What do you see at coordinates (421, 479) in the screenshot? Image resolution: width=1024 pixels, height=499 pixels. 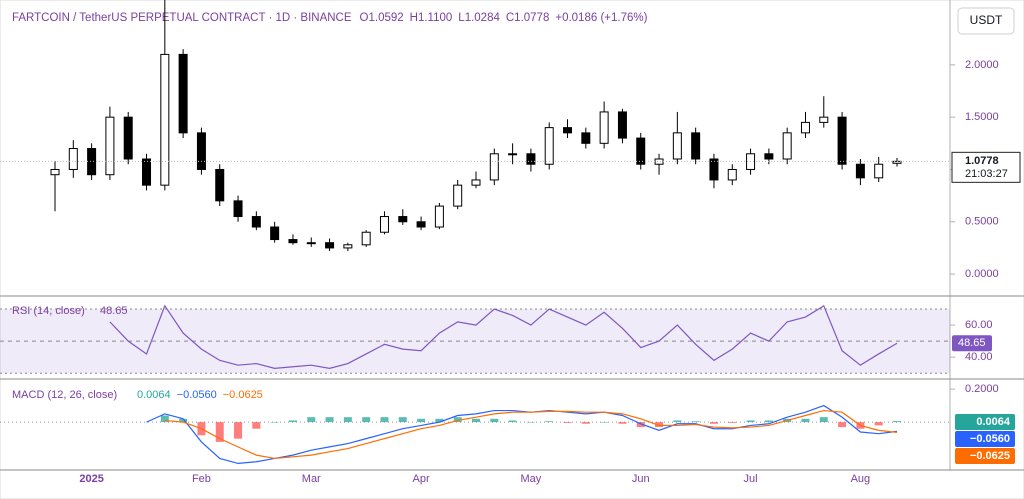 I see `x-tick-label: Apr` at bounding box center [421, 479].